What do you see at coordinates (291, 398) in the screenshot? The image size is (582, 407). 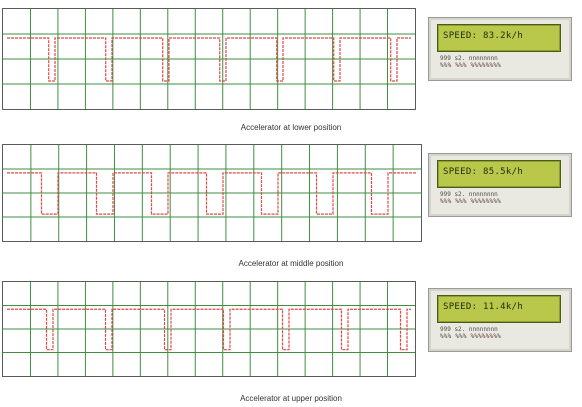 I see `caption-upper: Accelerator at upper position` at bounding box center [291, 398].